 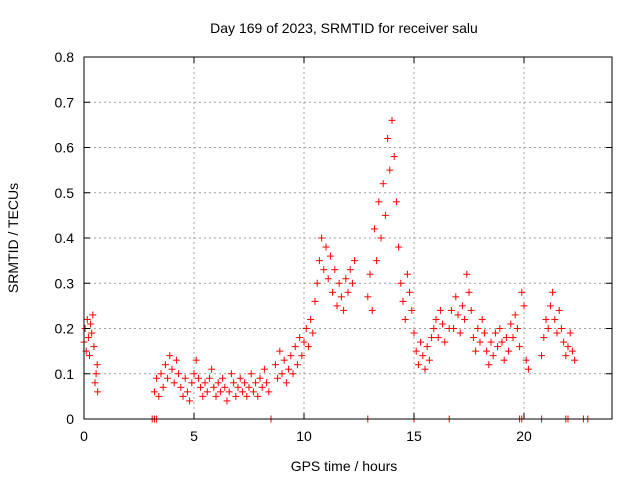 What do you see at coordinates (65, 102) in the screenshot?
I see `y-tick-label: 0.7` at bounding box center [65, 102].